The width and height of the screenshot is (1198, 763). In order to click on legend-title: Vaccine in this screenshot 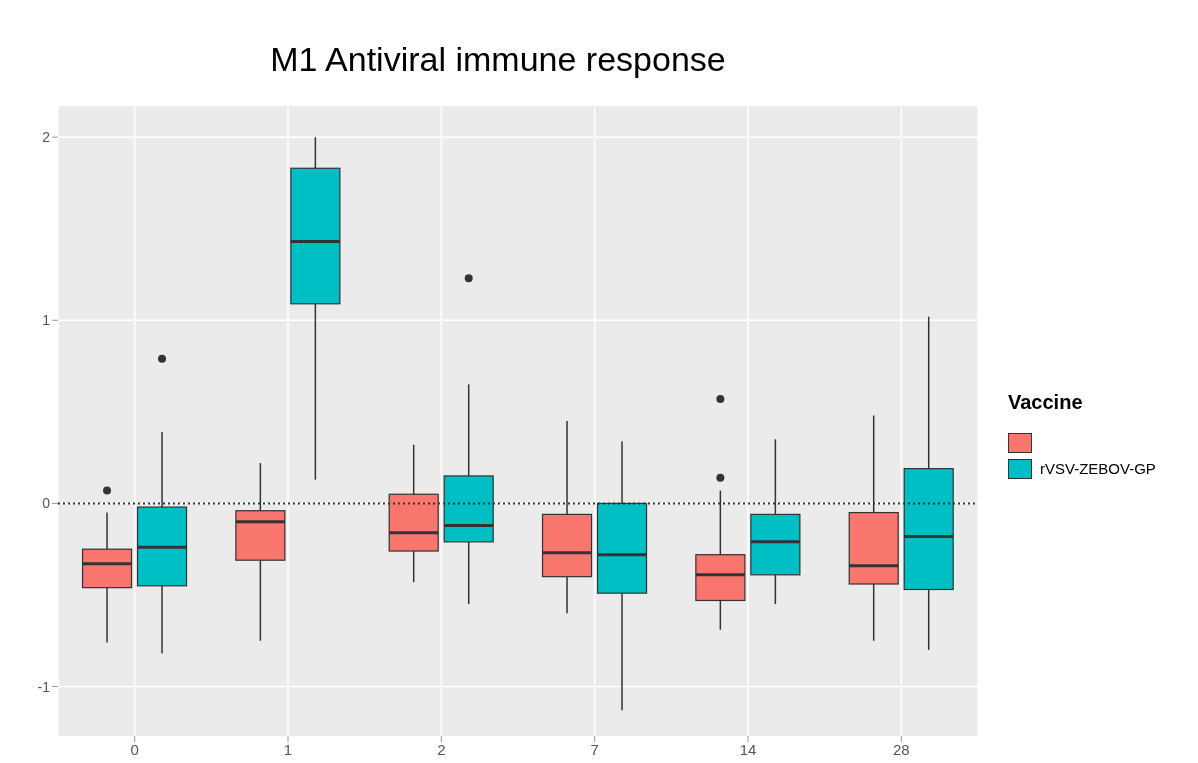, I will do `click(1046, 402)`.